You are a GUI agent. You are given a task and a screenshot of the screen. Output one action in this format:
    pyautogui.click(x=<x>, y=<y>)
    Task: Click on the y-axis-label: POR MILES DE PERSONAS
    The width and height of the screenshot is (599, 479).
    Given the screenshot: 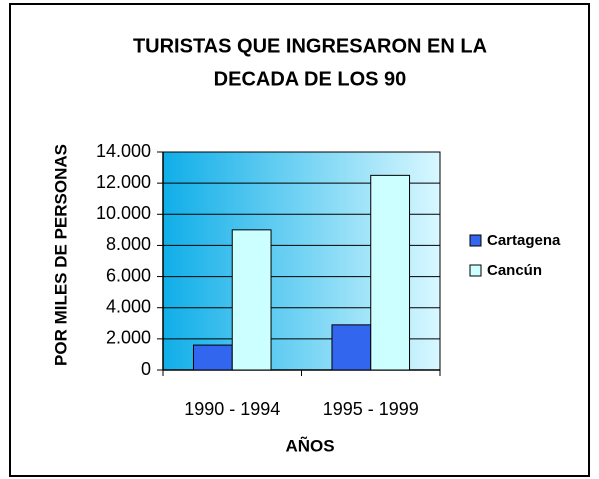 What is the action you would take?
    pyautogui.click(x=60, y=255)
    